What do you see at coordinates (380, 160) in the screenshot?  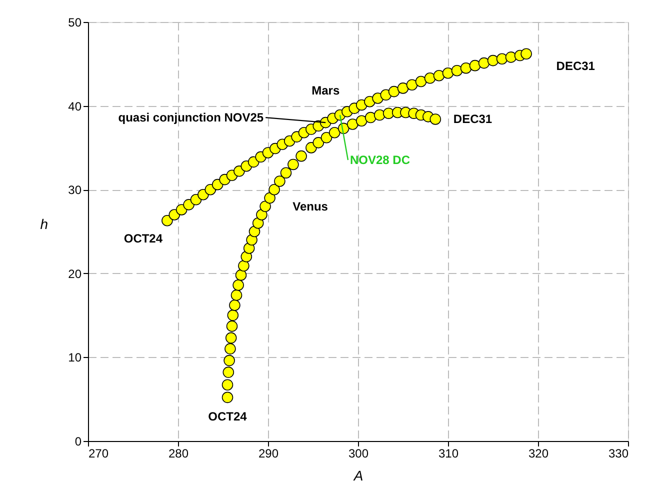 I see `annotation: NOV28 DC` at bounding box center [380, 160].